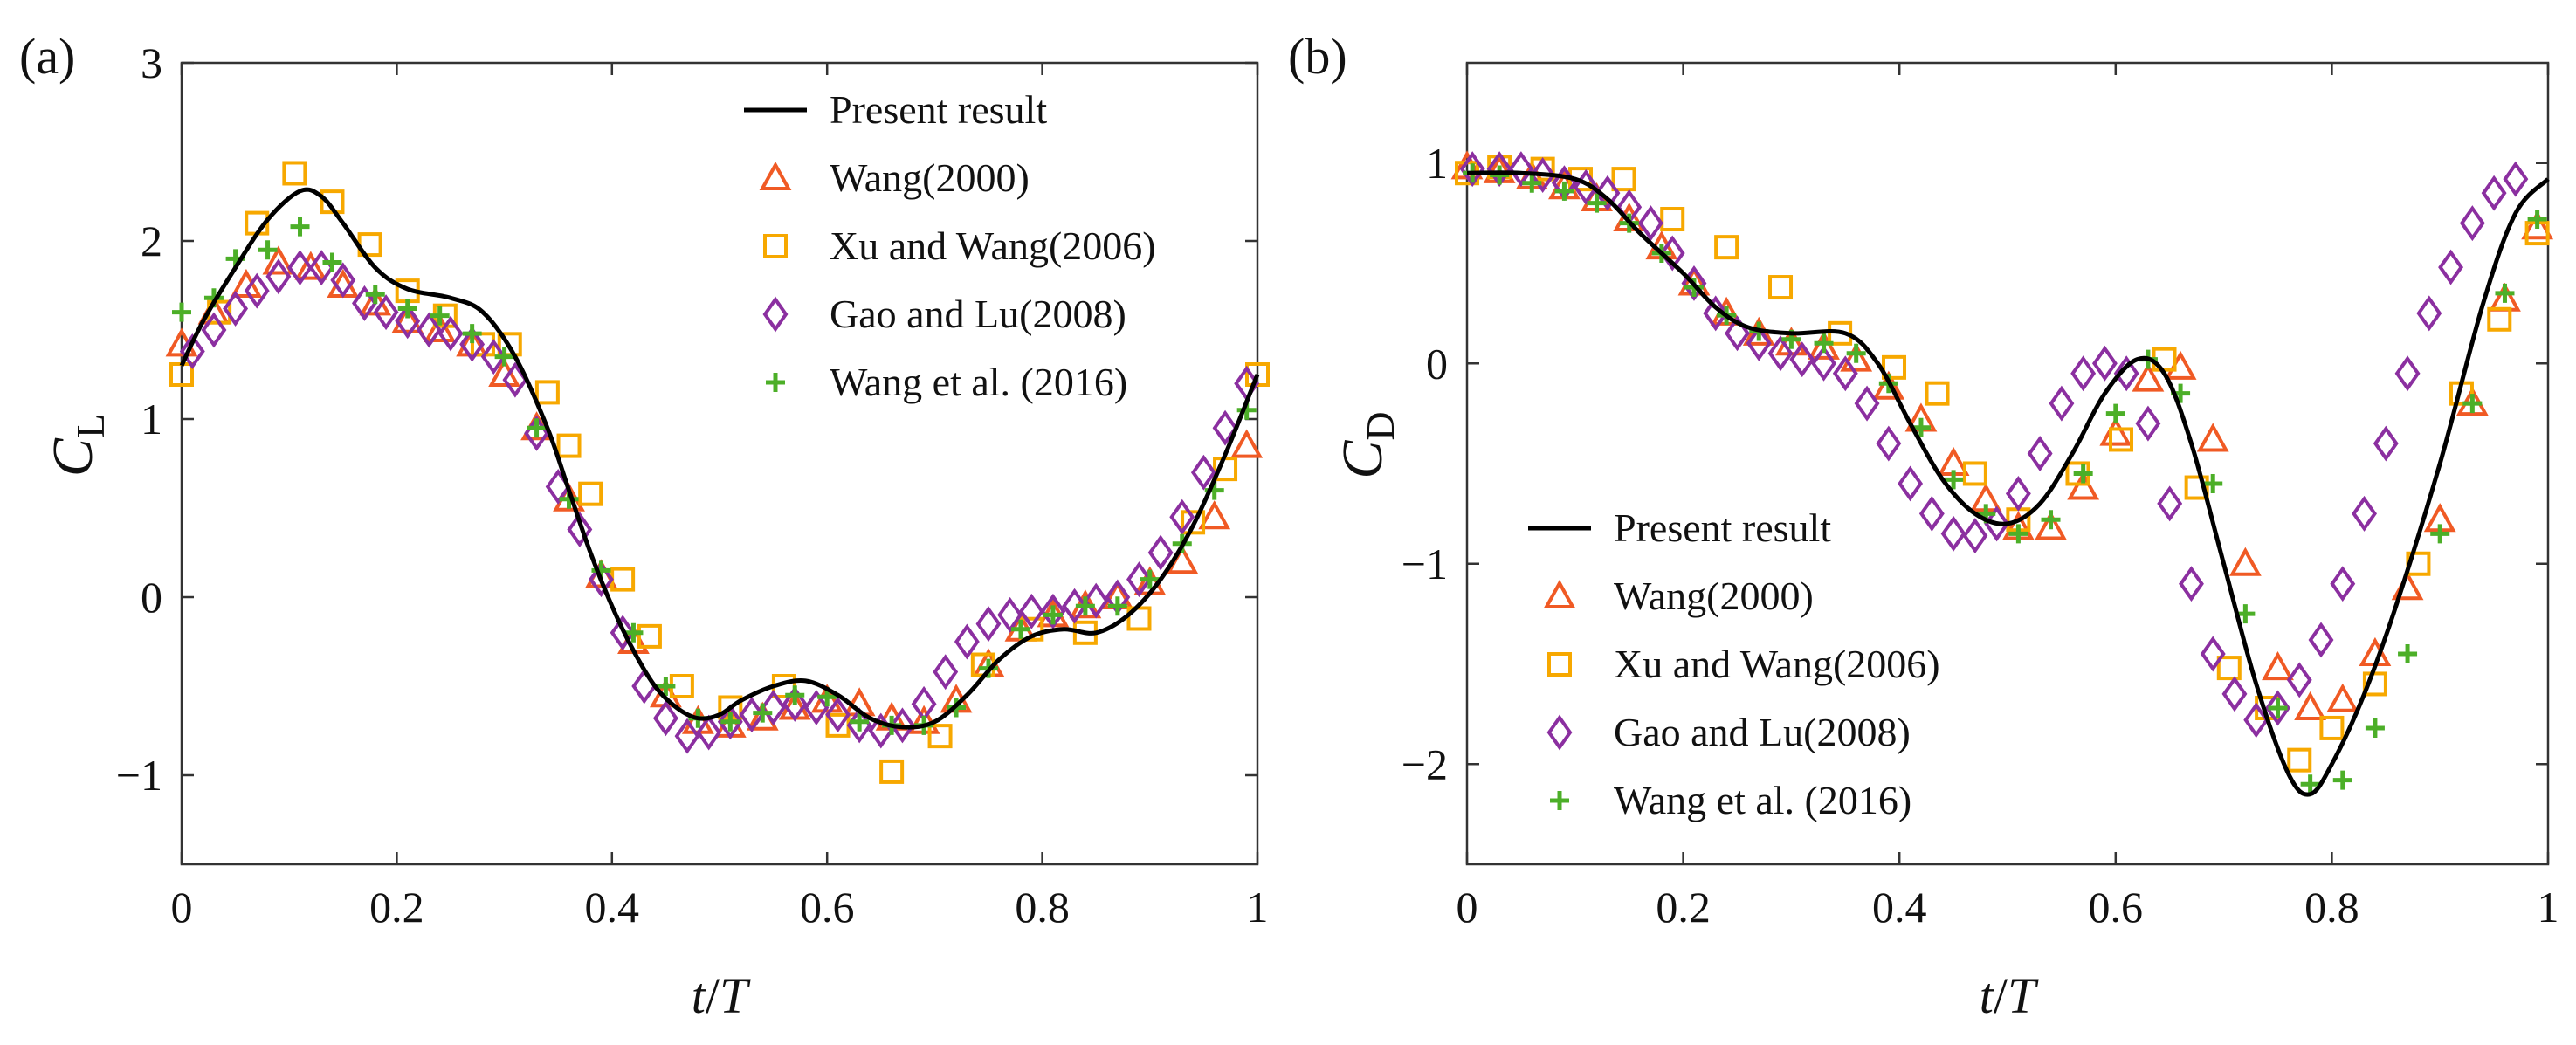 This screenshot has height=1045, width=2576. Describe the element at coordinates (1762, 732) in the screenshot. I see `legend-b-label-3: Gao and Lu(2008)` at that location.